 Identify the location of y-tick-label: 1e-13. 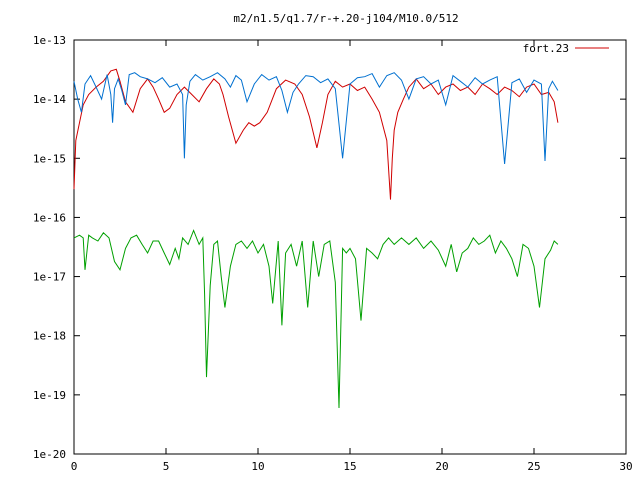
(49, 40).